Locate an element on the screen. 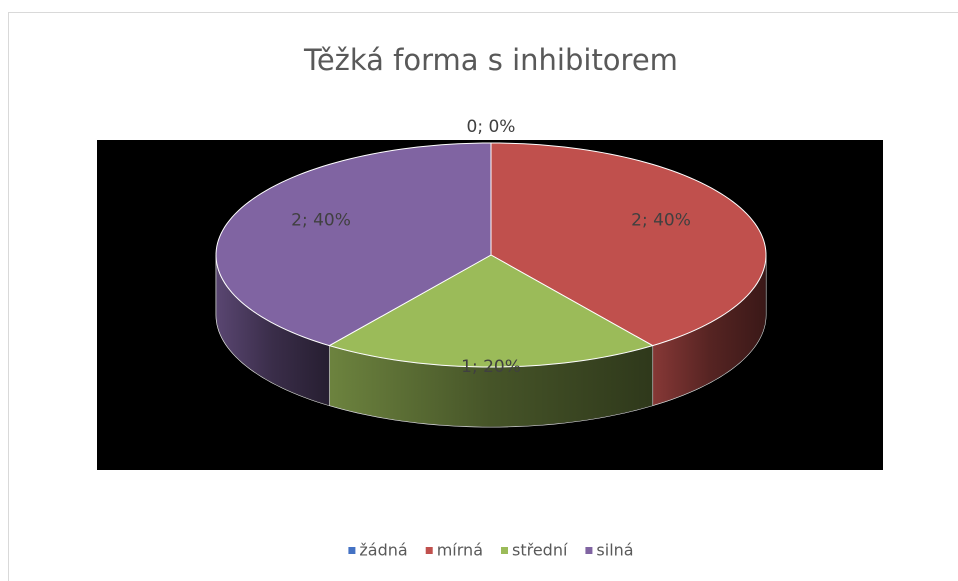 Image resolution: width=958 pixels, height=581 pixels. legend-label: střední is located at coordinates (540, 550).